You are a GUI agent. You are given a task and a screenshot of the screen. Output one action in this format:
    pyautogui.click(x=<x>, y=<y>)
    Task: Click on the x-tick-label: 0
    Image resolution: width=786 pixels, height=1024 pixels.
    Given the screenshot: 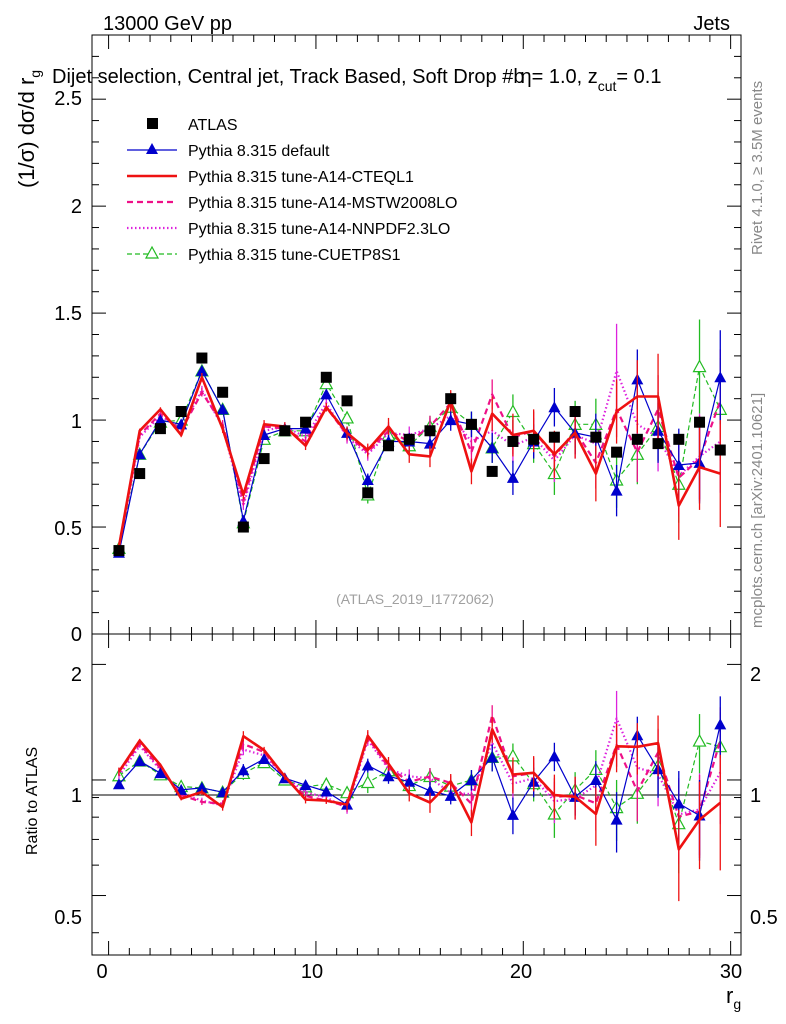 What is the action you would take?
    pyautogui.click(x=101, y=972)
    